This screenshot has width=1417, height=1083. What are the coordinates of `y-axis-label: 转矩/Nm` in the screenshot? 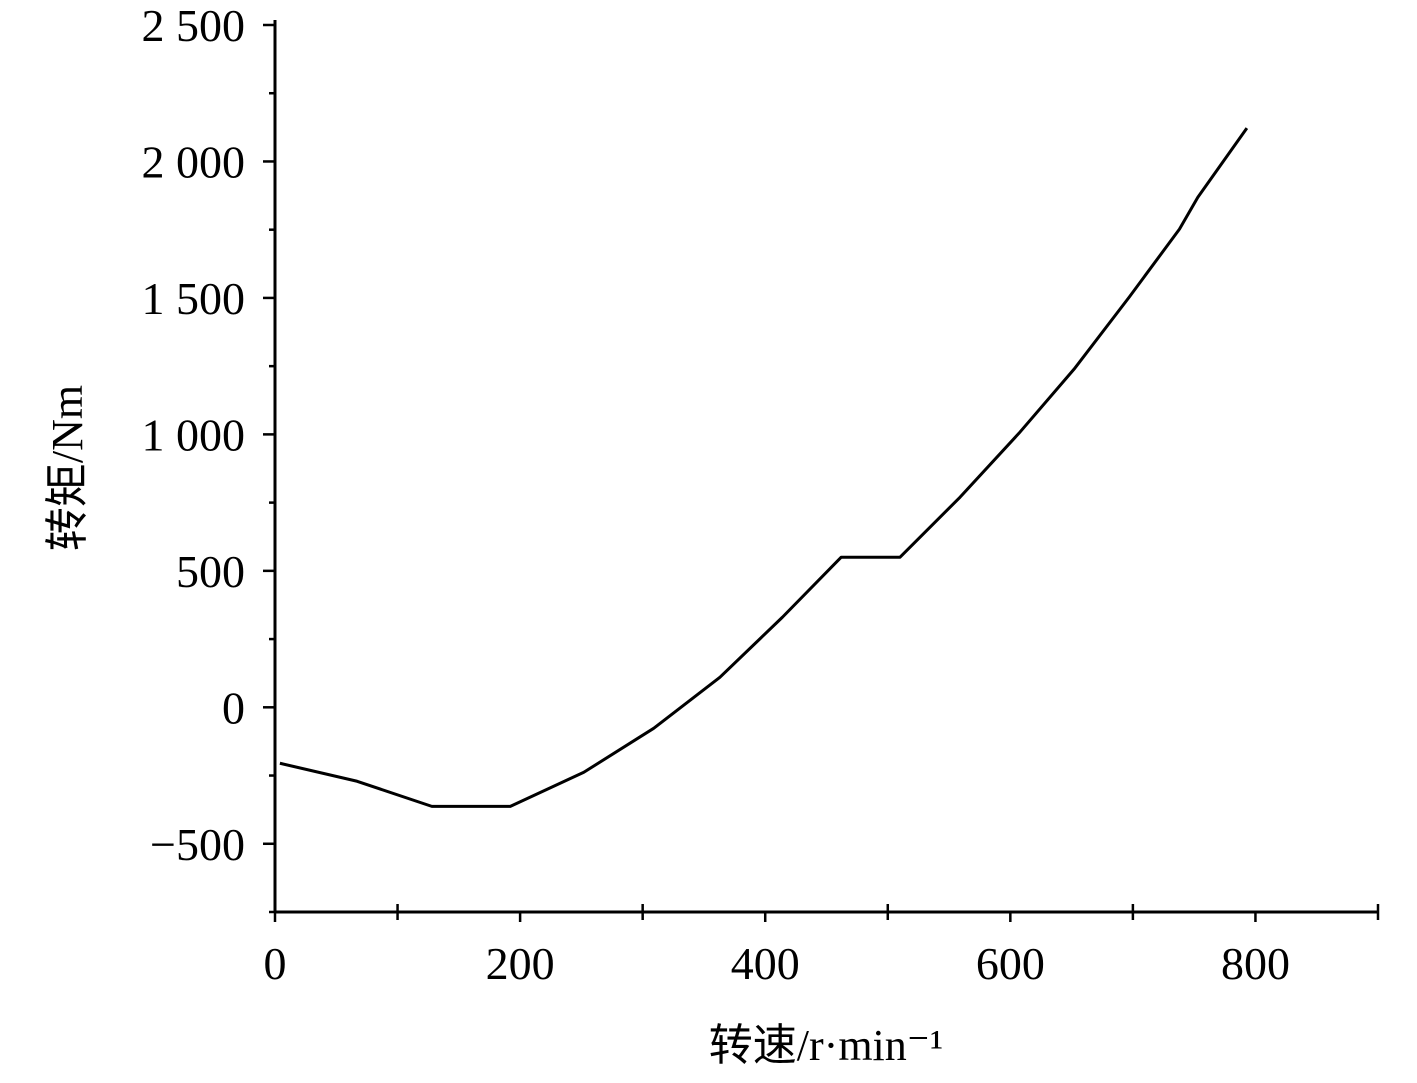 It's located at (67, 468).